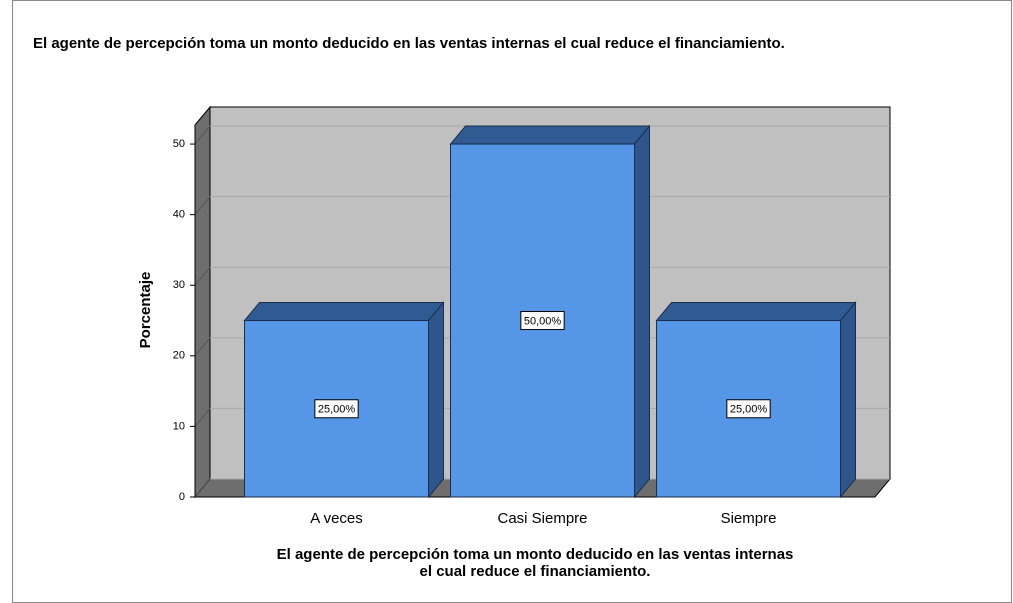 This screenshot has width=1013, height=603. I want to click on y-tick-label: 0, so click(182, 497).